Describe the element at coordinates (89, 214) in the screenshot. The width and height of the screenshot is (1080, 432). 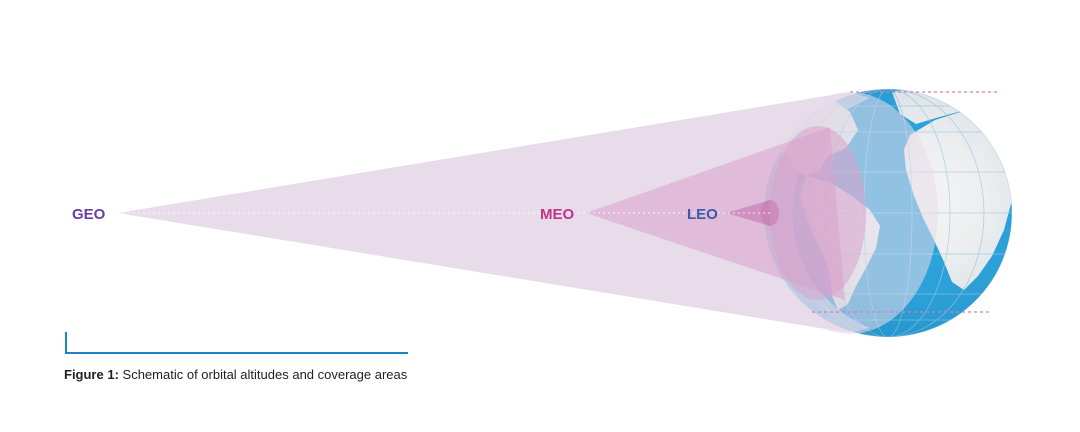
I see `geo-label: GEO` at that location.